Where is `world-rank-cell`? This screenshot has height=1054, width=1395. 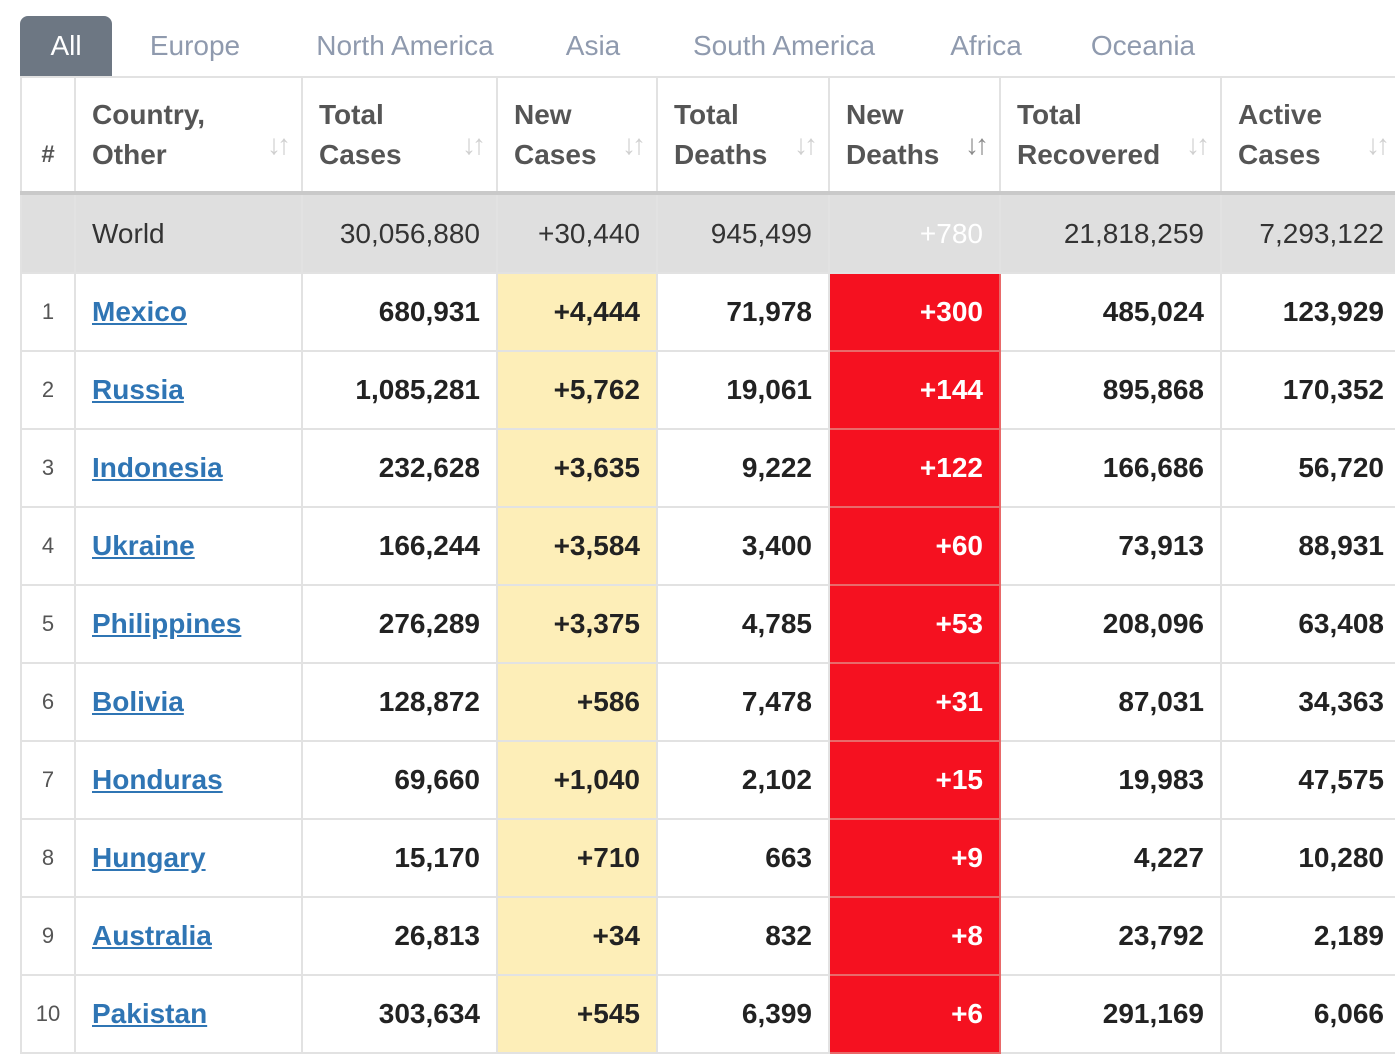 world-rank-cell is located at coordinates (48, 233).